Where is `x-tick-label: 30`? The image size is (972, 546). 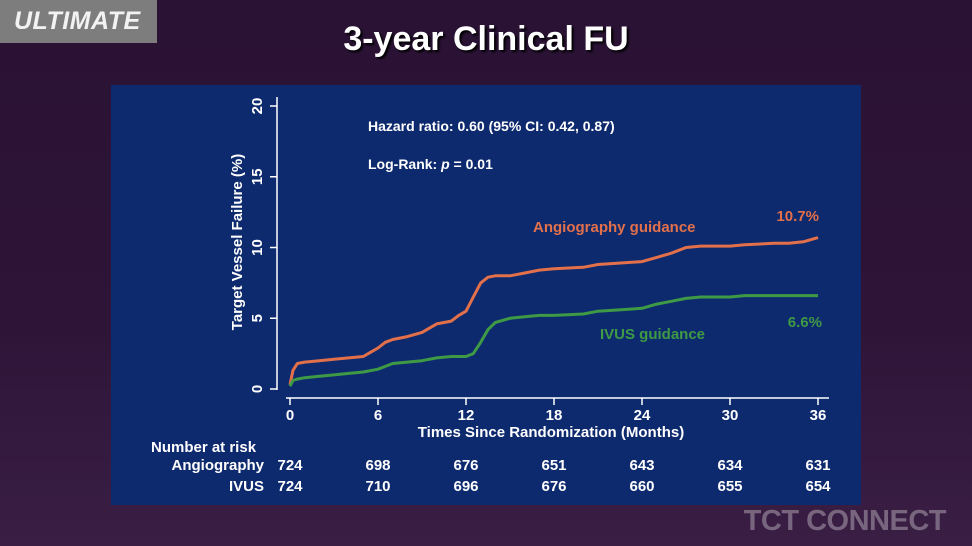 x-tick-label: 30 is located at coordinates (730, 415).